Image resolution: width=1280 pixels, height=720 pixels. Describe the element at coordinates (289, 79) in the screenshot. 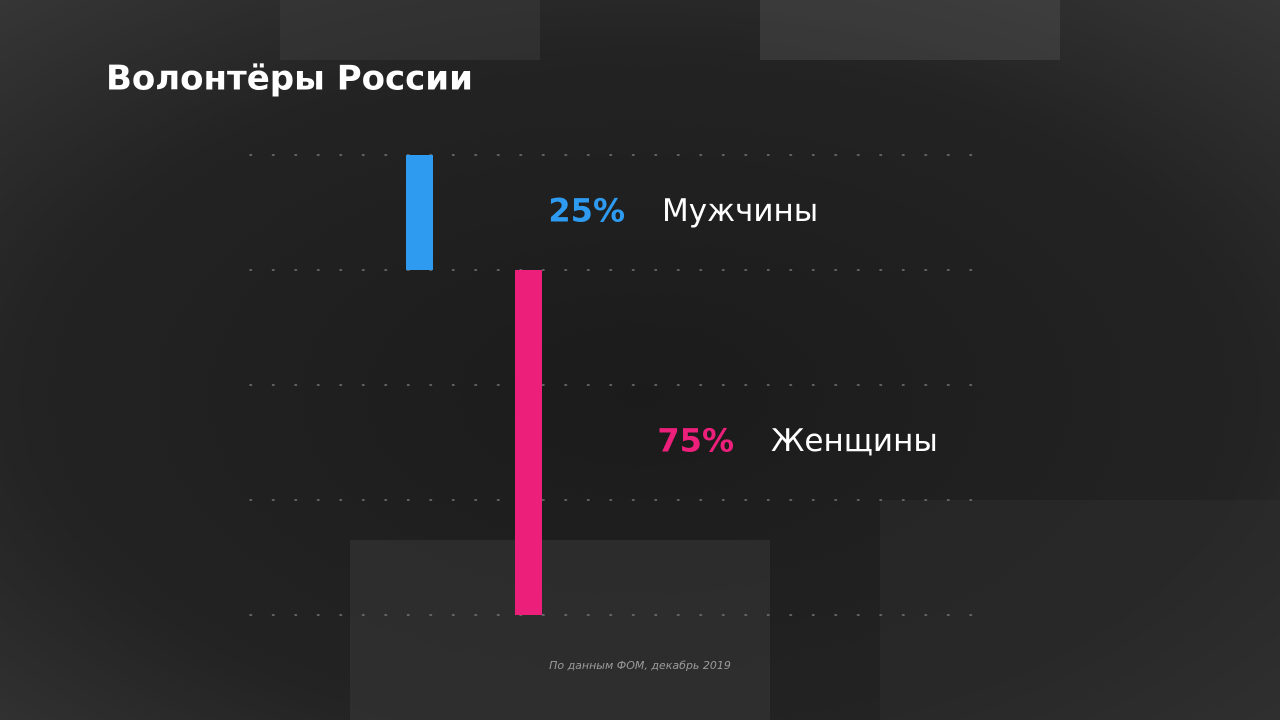

I see `chart-title: Волонтёры России` at that location.